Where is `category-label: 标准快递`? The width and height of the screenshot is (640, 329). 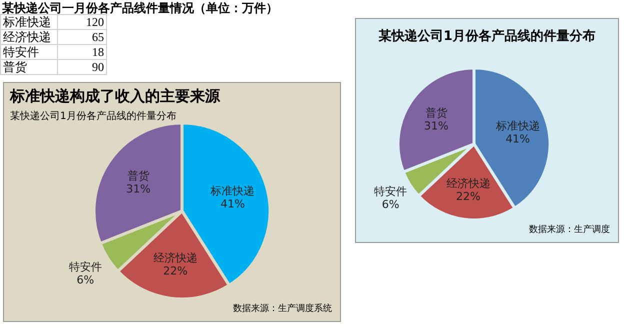 category-label: 标准快递 is located at coordinates (29, 22).